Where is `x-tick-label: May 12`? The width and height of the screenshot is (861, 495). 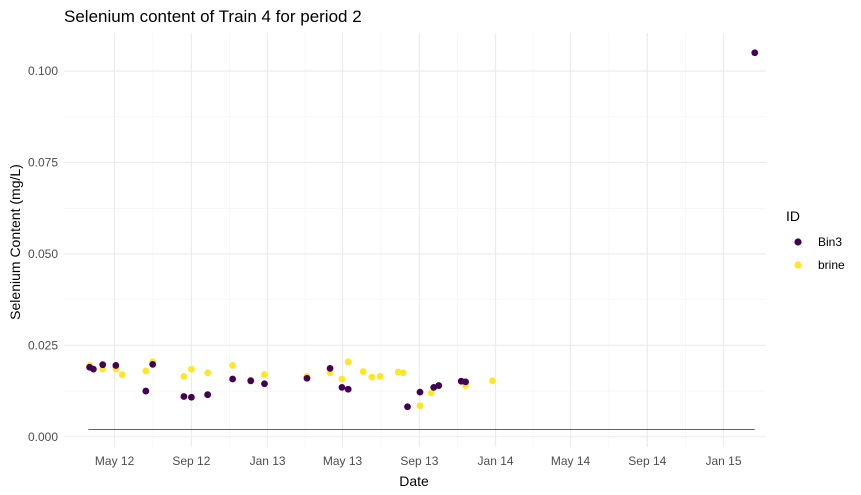 x-tick-label: May 12 is located at coordinates (115, 461).